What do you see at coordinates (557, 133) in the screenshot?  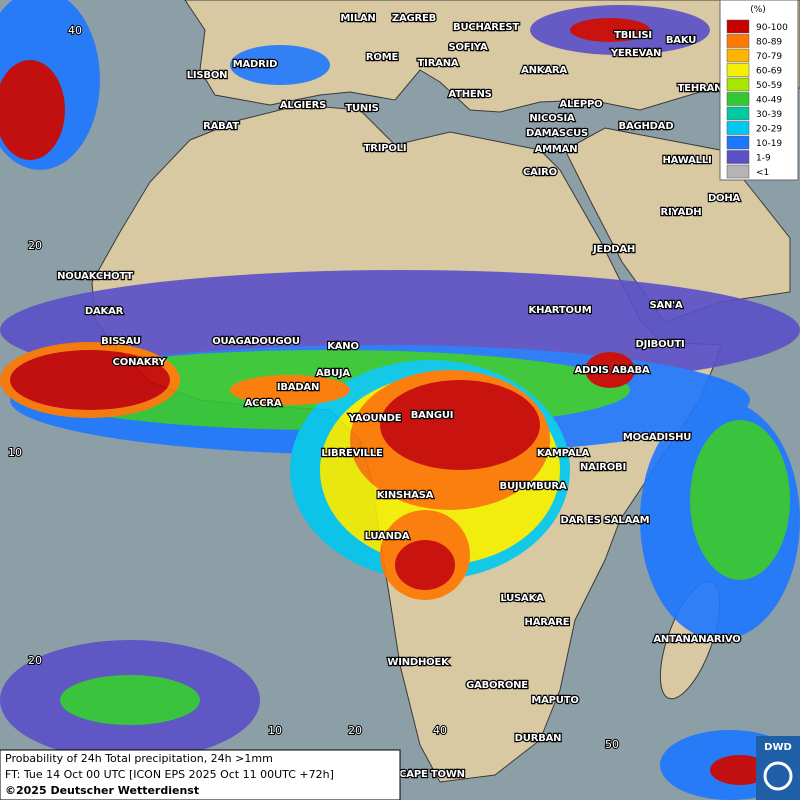 I see `city-label: DAMASCUS` at bounding box center [557, 133].